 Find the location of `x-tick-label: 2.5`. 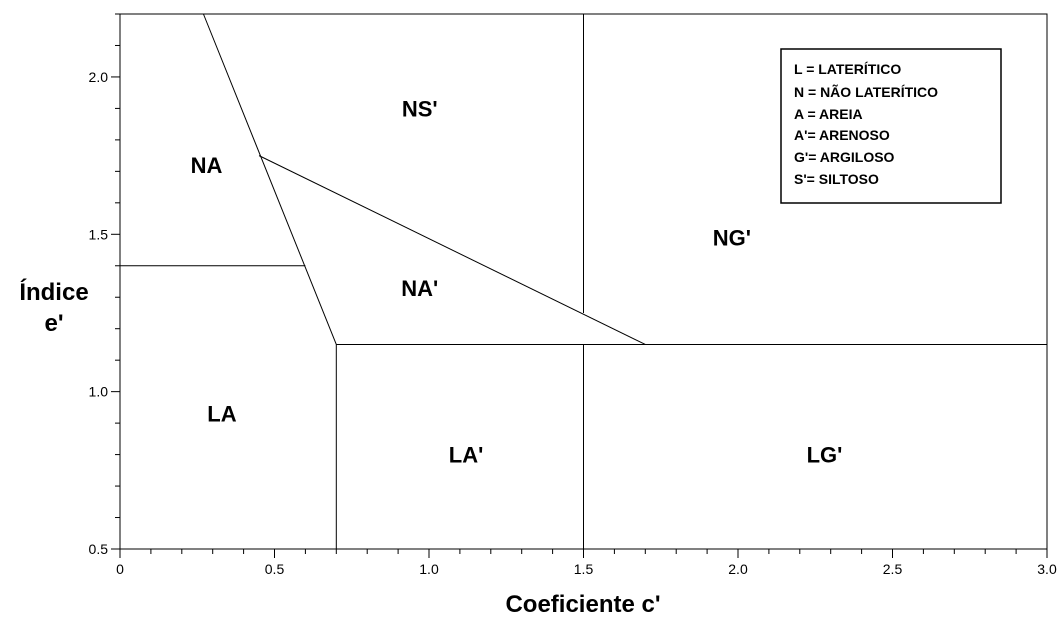

x-tick-label: 2.5 is located at coordinates (893, 569).